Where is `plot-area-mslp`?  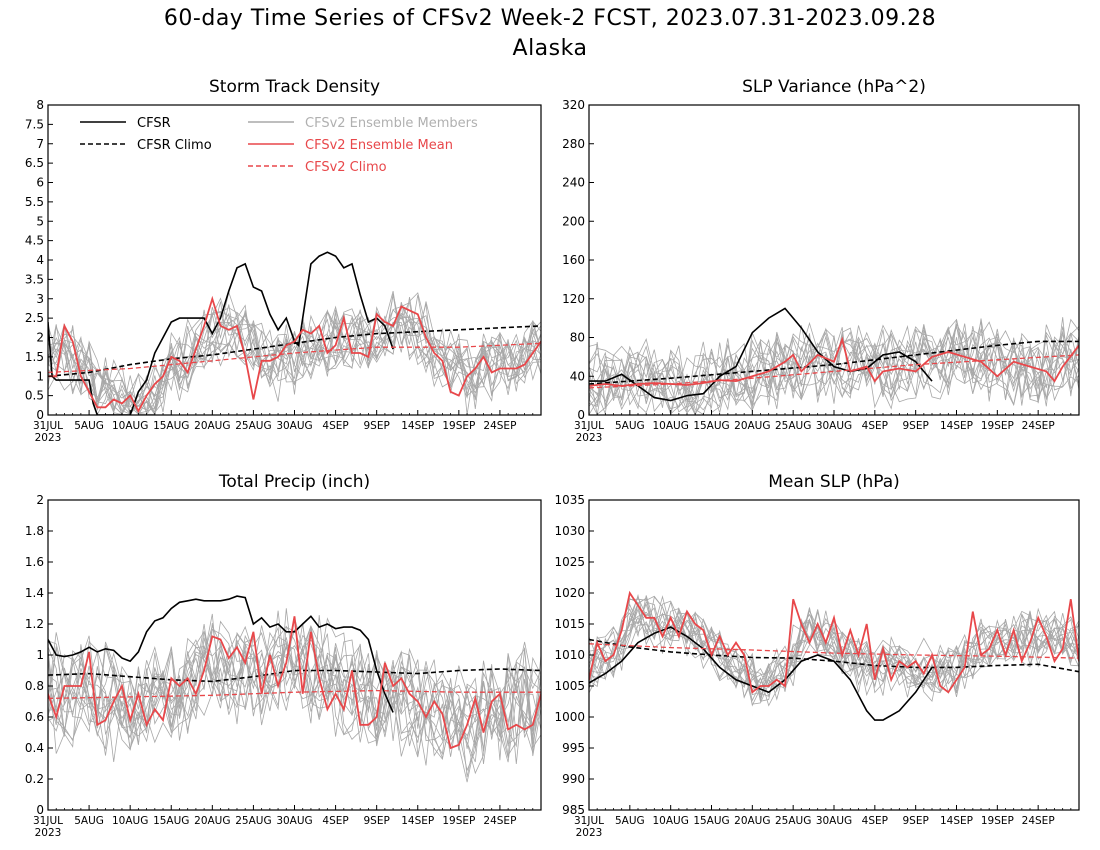
plot-area-mslp is located at coordinates (834, 655).